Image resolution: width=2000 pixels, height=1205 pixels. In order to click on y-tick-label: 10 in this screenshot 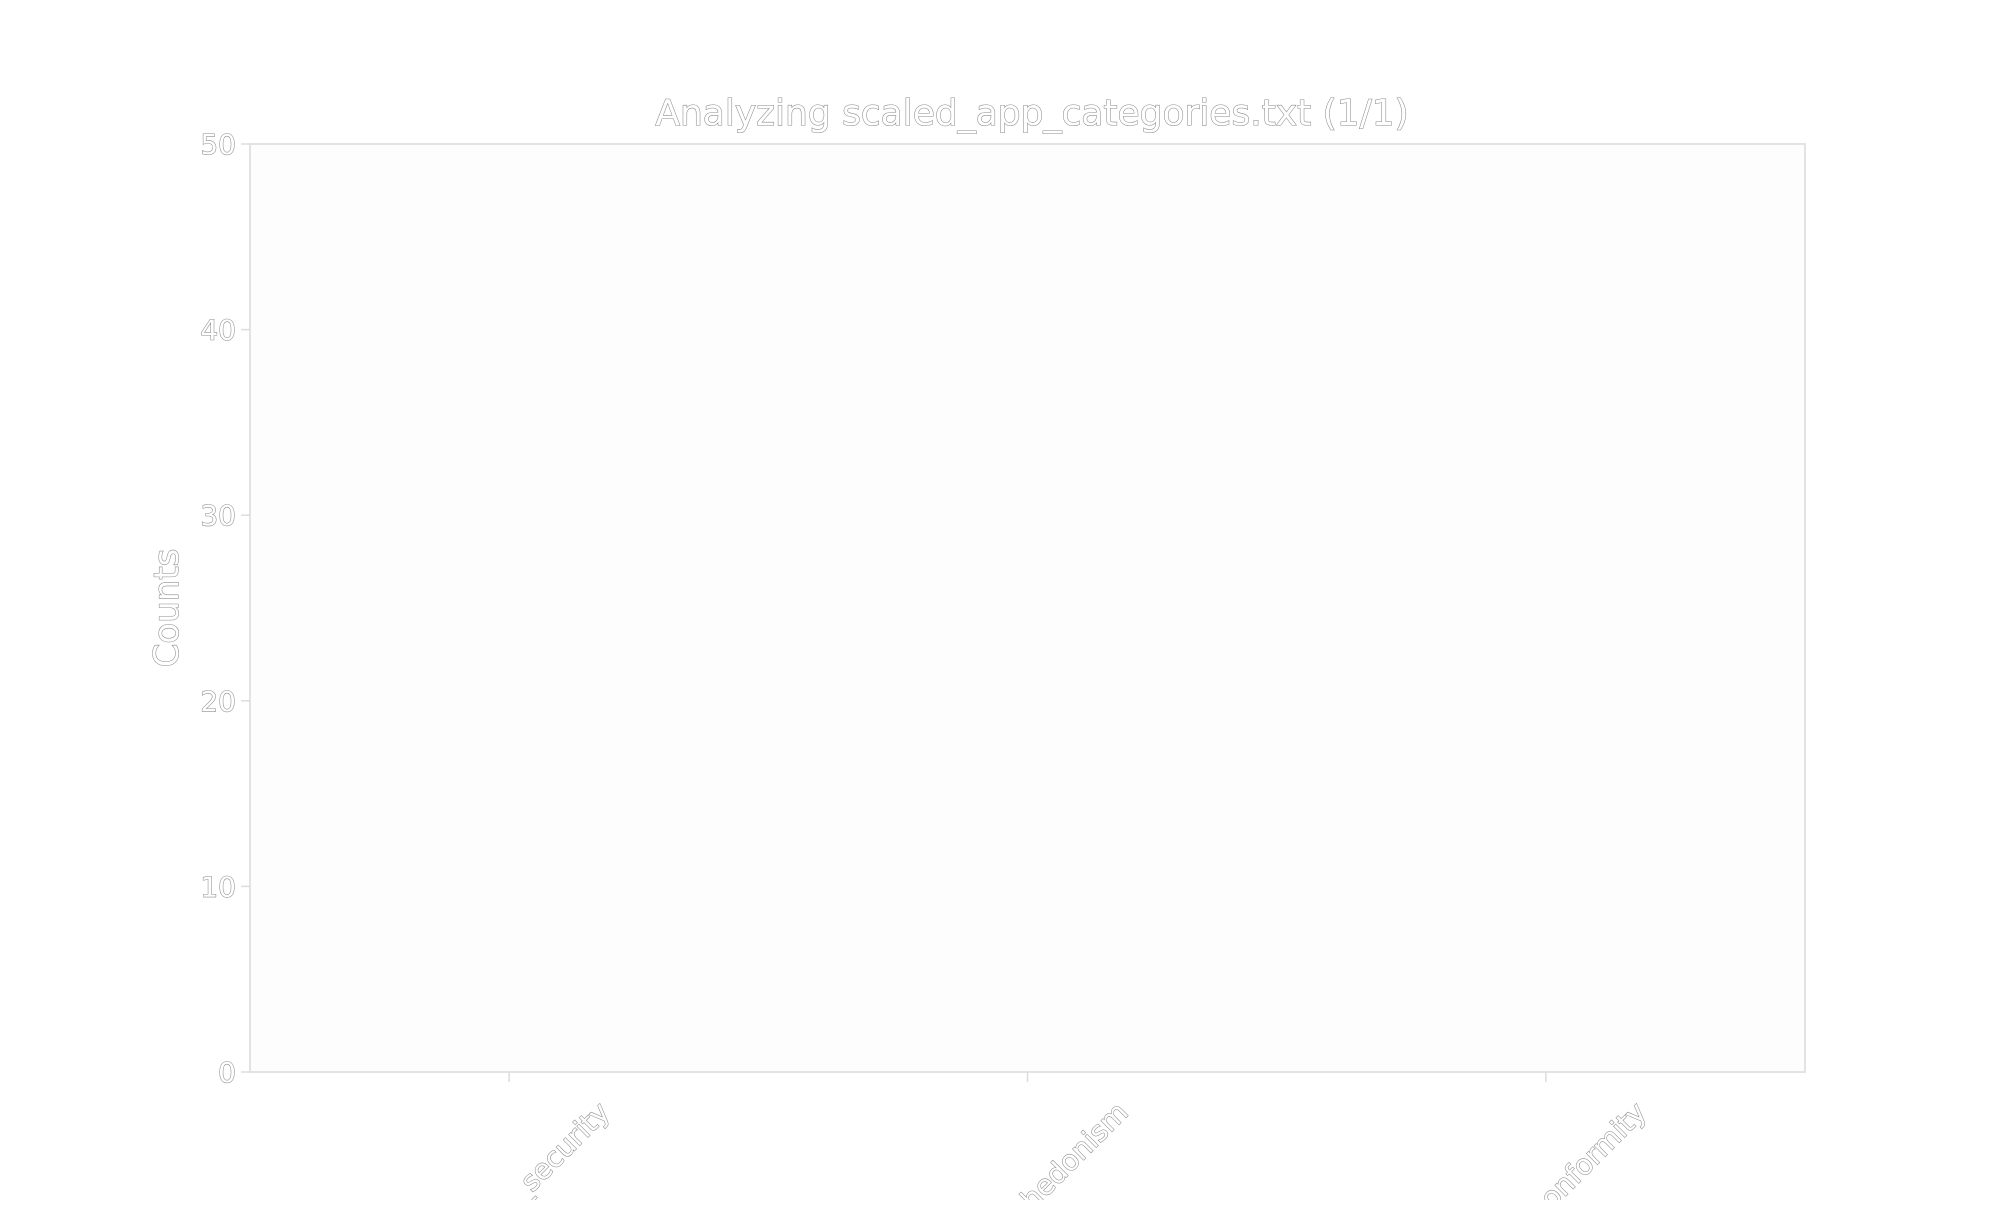, I will do `click(218, 886)`.